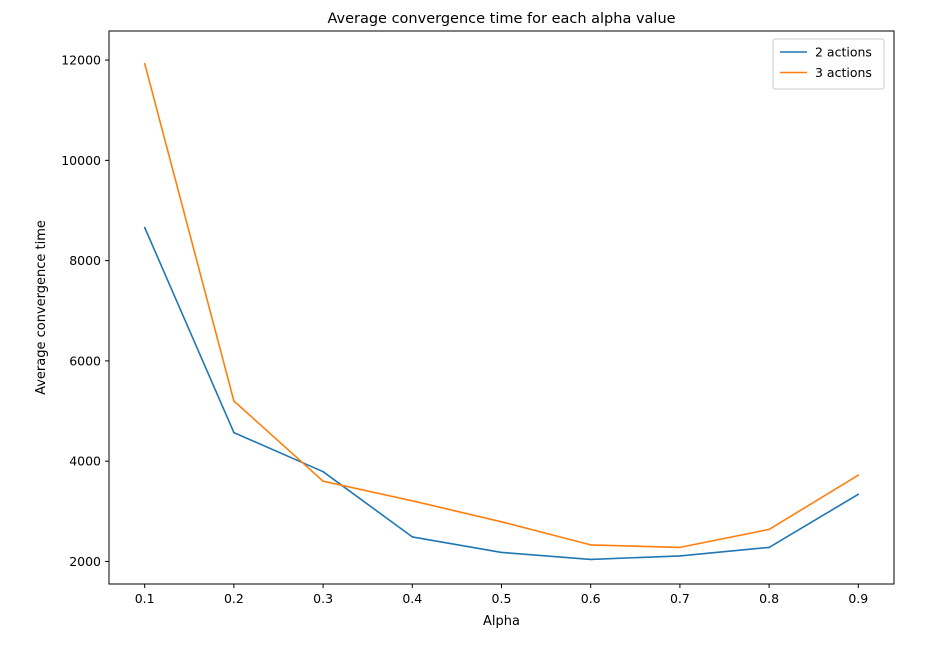 The width and height of the screenshot is (943, 645). I want to click on x-tick-label: 0.2, so click(234, 598).